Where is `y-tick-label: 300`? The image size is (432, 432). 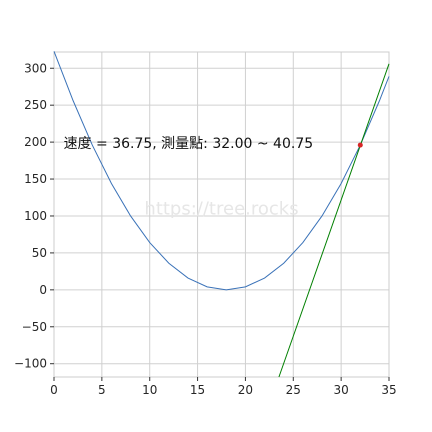 y-tick-label: 300 is located at coordinates (35, 68).